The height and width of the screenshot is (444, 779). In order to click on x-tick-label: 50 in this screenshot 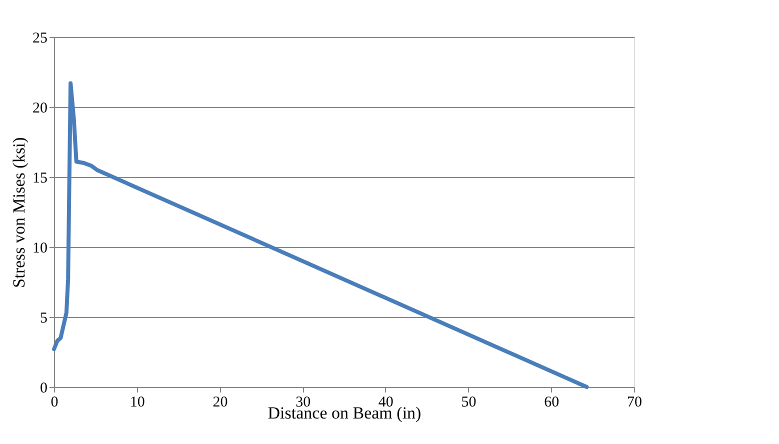, I will do `click(468, 402)`.